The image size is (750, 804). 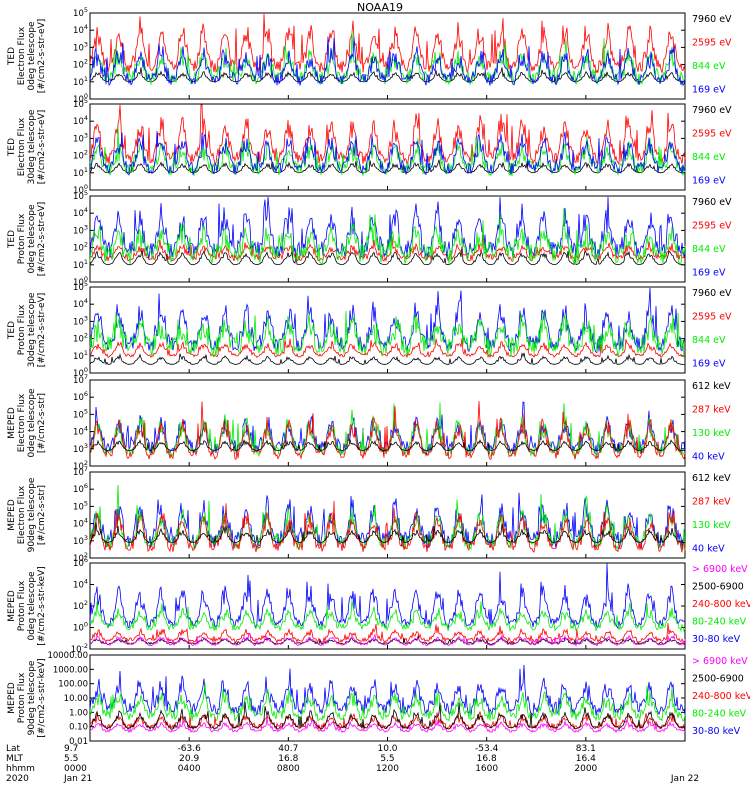 What do you see at coordinates (71, 749) in the screenshot?
I see `x-tick-label: 9.7` at bounding box center [71, 749].